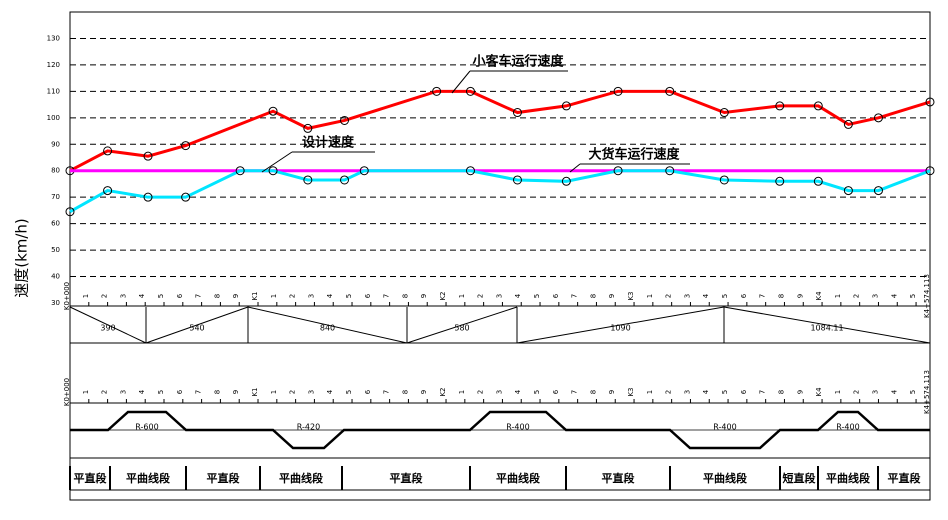 This screenshot has width=948, height=520. Describe the element at coordinates (67, 296) in the screenshot. I see `x-tick-label: K0+000` at that location.